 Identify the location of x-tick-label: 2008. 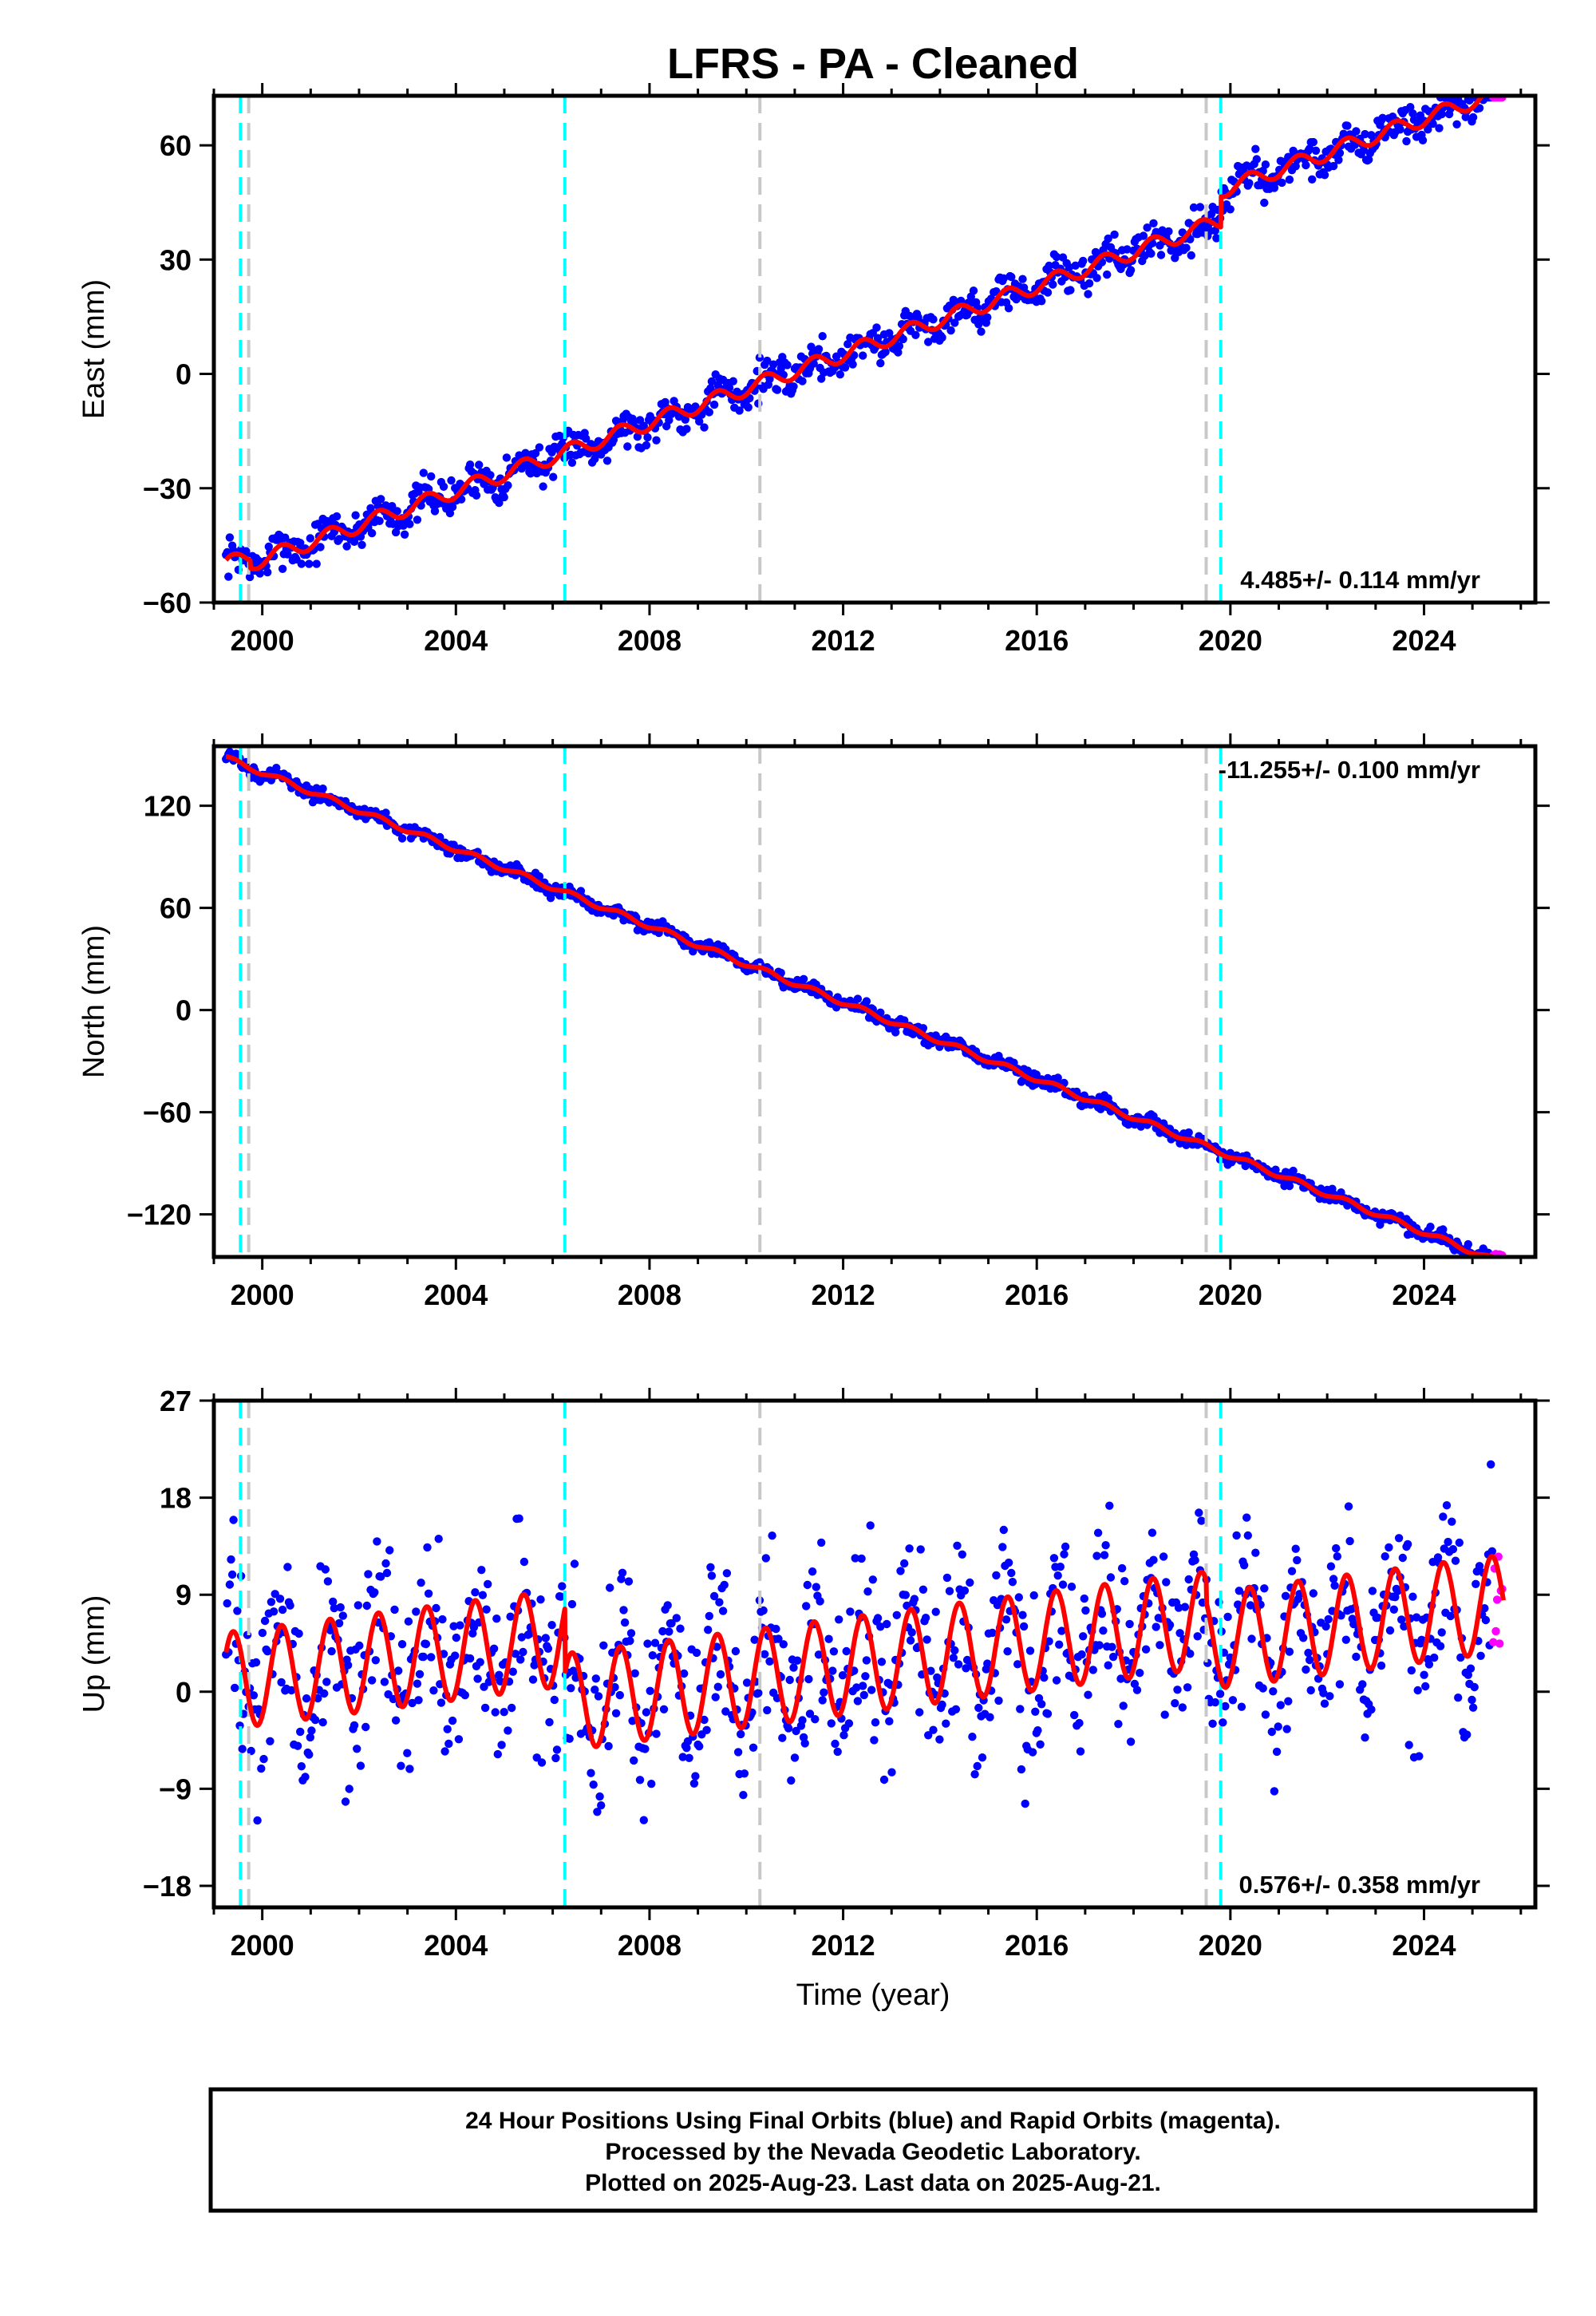
(649, 640).